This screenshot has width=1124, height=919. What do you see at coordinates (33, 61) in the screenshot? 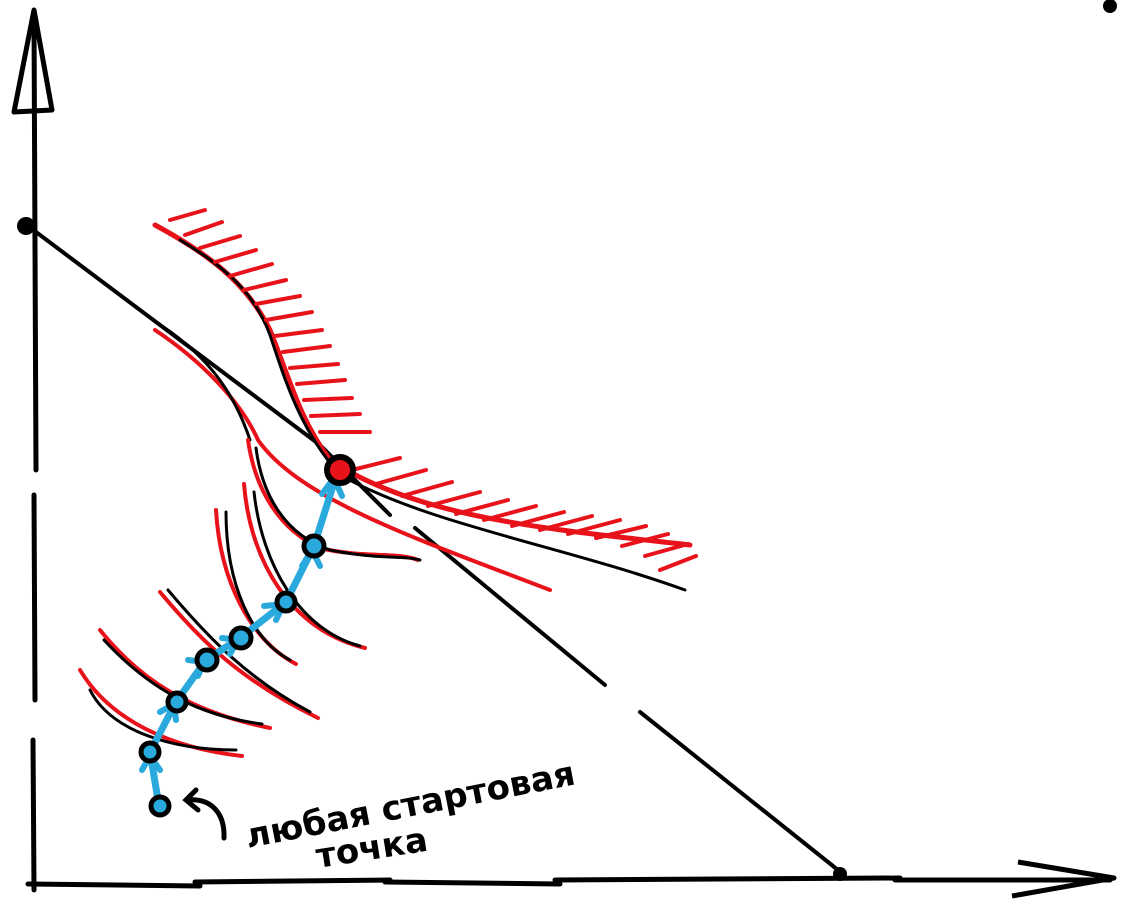
I see `arrow-up-icon` at bounding box center [33, 61].